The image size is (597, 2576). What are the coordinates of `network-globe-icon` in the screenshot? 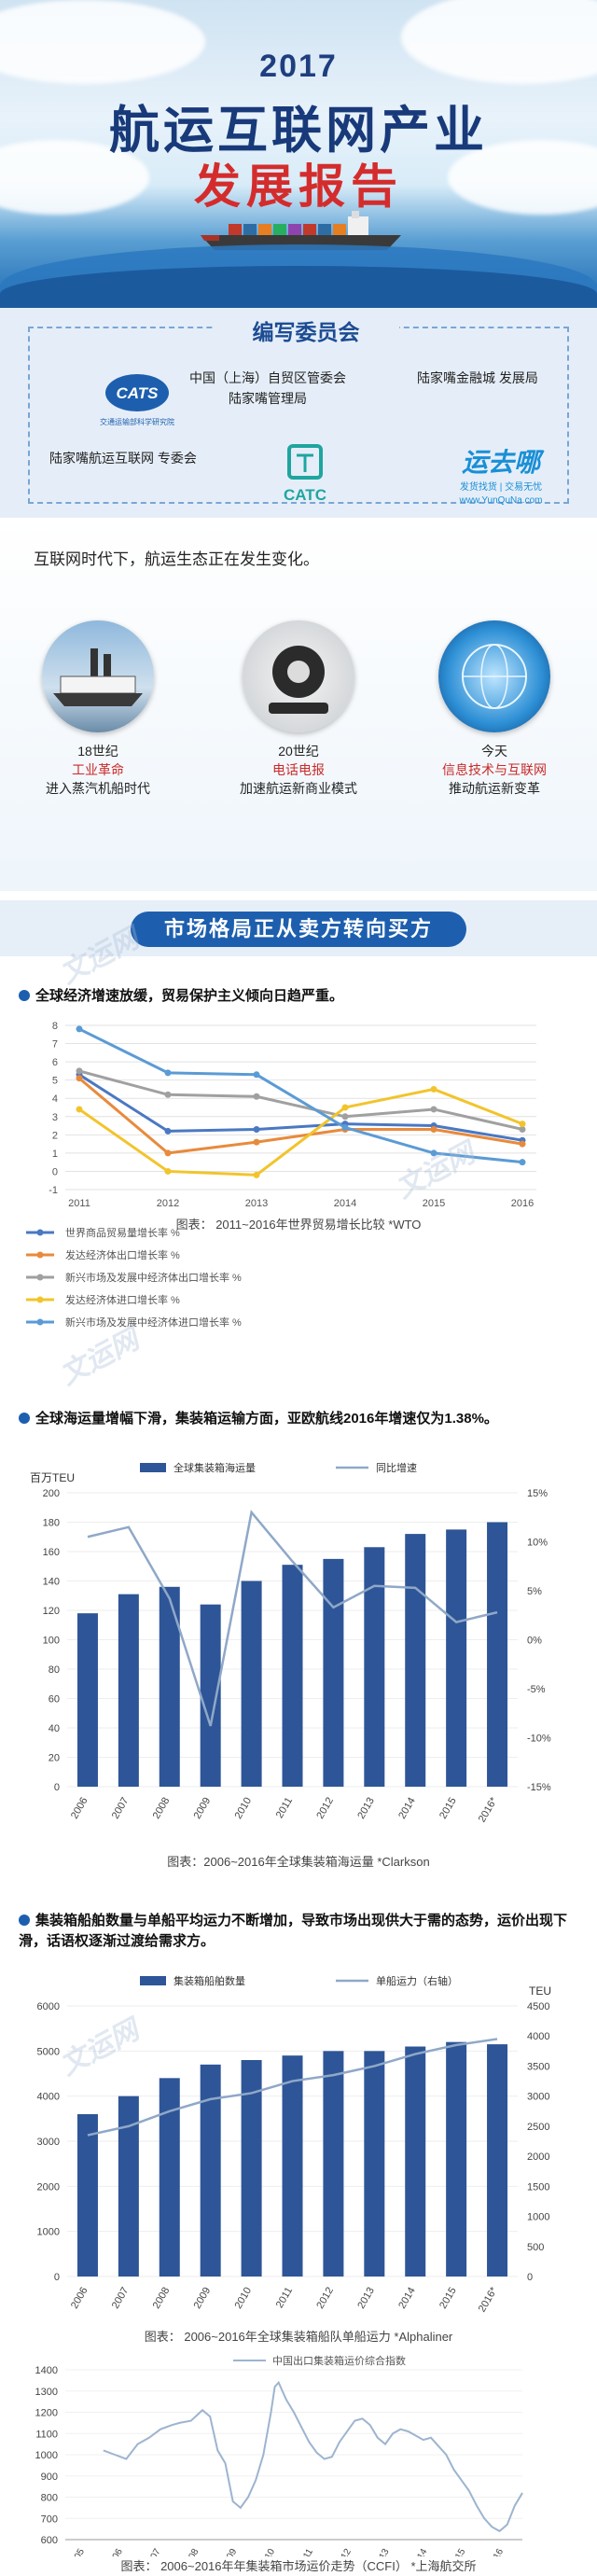 It's located at (494, 676).